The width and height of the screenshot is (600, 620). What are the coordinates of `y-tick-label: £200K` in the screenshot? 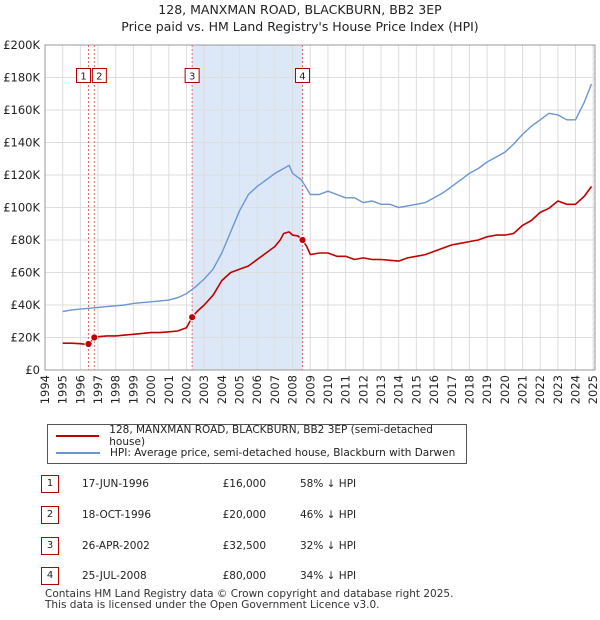 It's located at (21, 45).